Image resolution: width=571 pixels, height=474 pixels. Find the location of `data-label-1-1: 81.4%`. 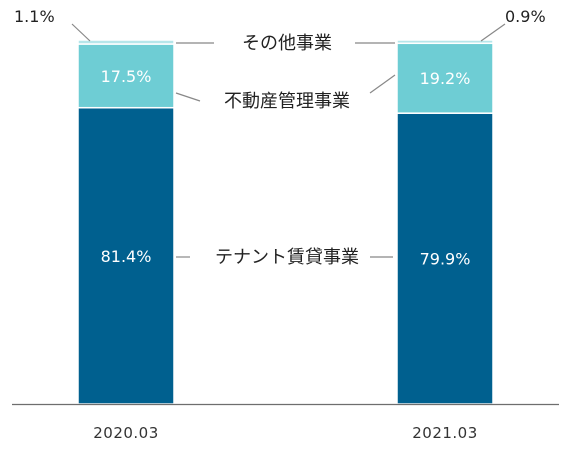

data-label-1-1: 81.4% is located at coordinates (126, 256).